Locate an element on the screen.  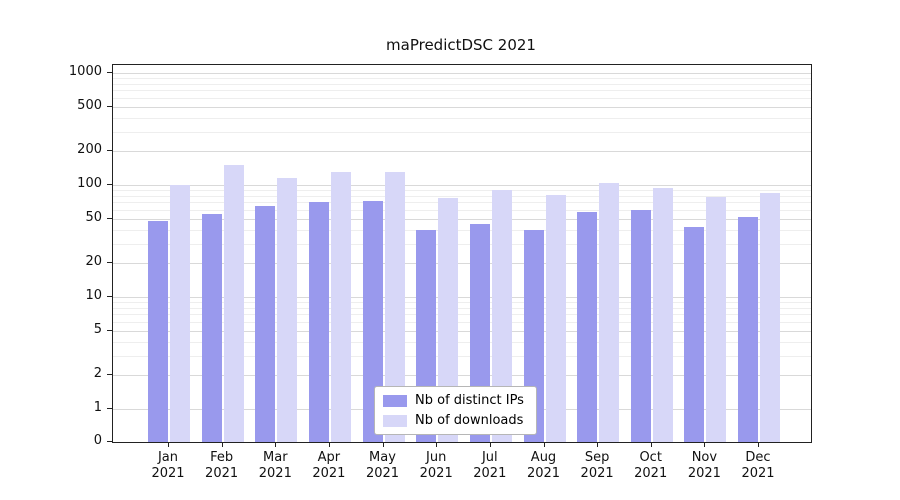
y-tick-label-2: 2 is located at coordinates (97, 374).